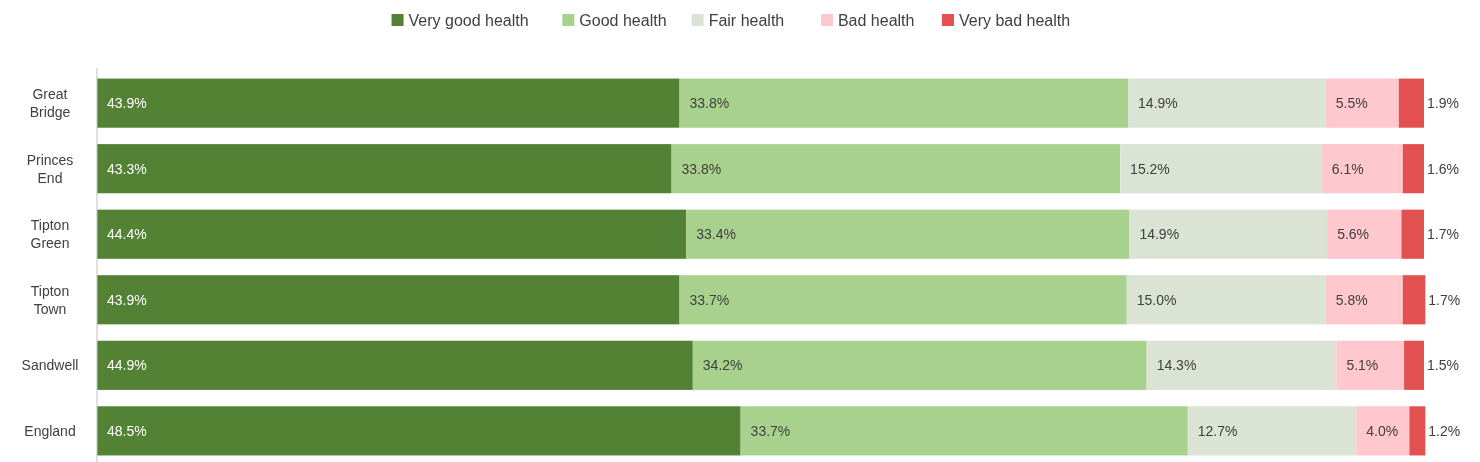 This screenshot has width=1480, height=462. I want to click on data-label: 34.2%, so click(722, 365).